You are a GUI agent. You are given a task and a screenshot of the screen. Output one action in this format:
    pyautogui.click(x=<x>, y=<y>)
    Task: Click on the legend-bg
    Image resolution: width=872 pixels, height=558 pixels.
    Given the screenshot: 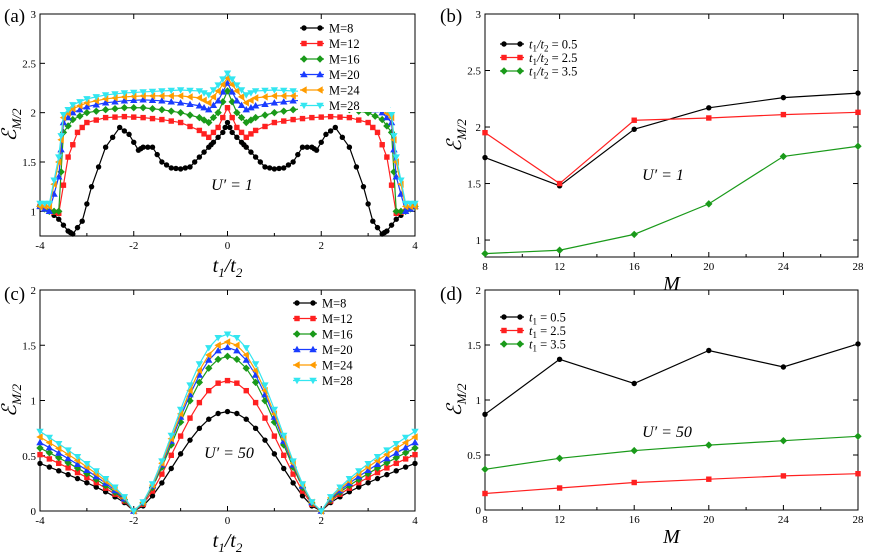 What is the action you would take?
    pyautogui.click(x=344, y=66)
    